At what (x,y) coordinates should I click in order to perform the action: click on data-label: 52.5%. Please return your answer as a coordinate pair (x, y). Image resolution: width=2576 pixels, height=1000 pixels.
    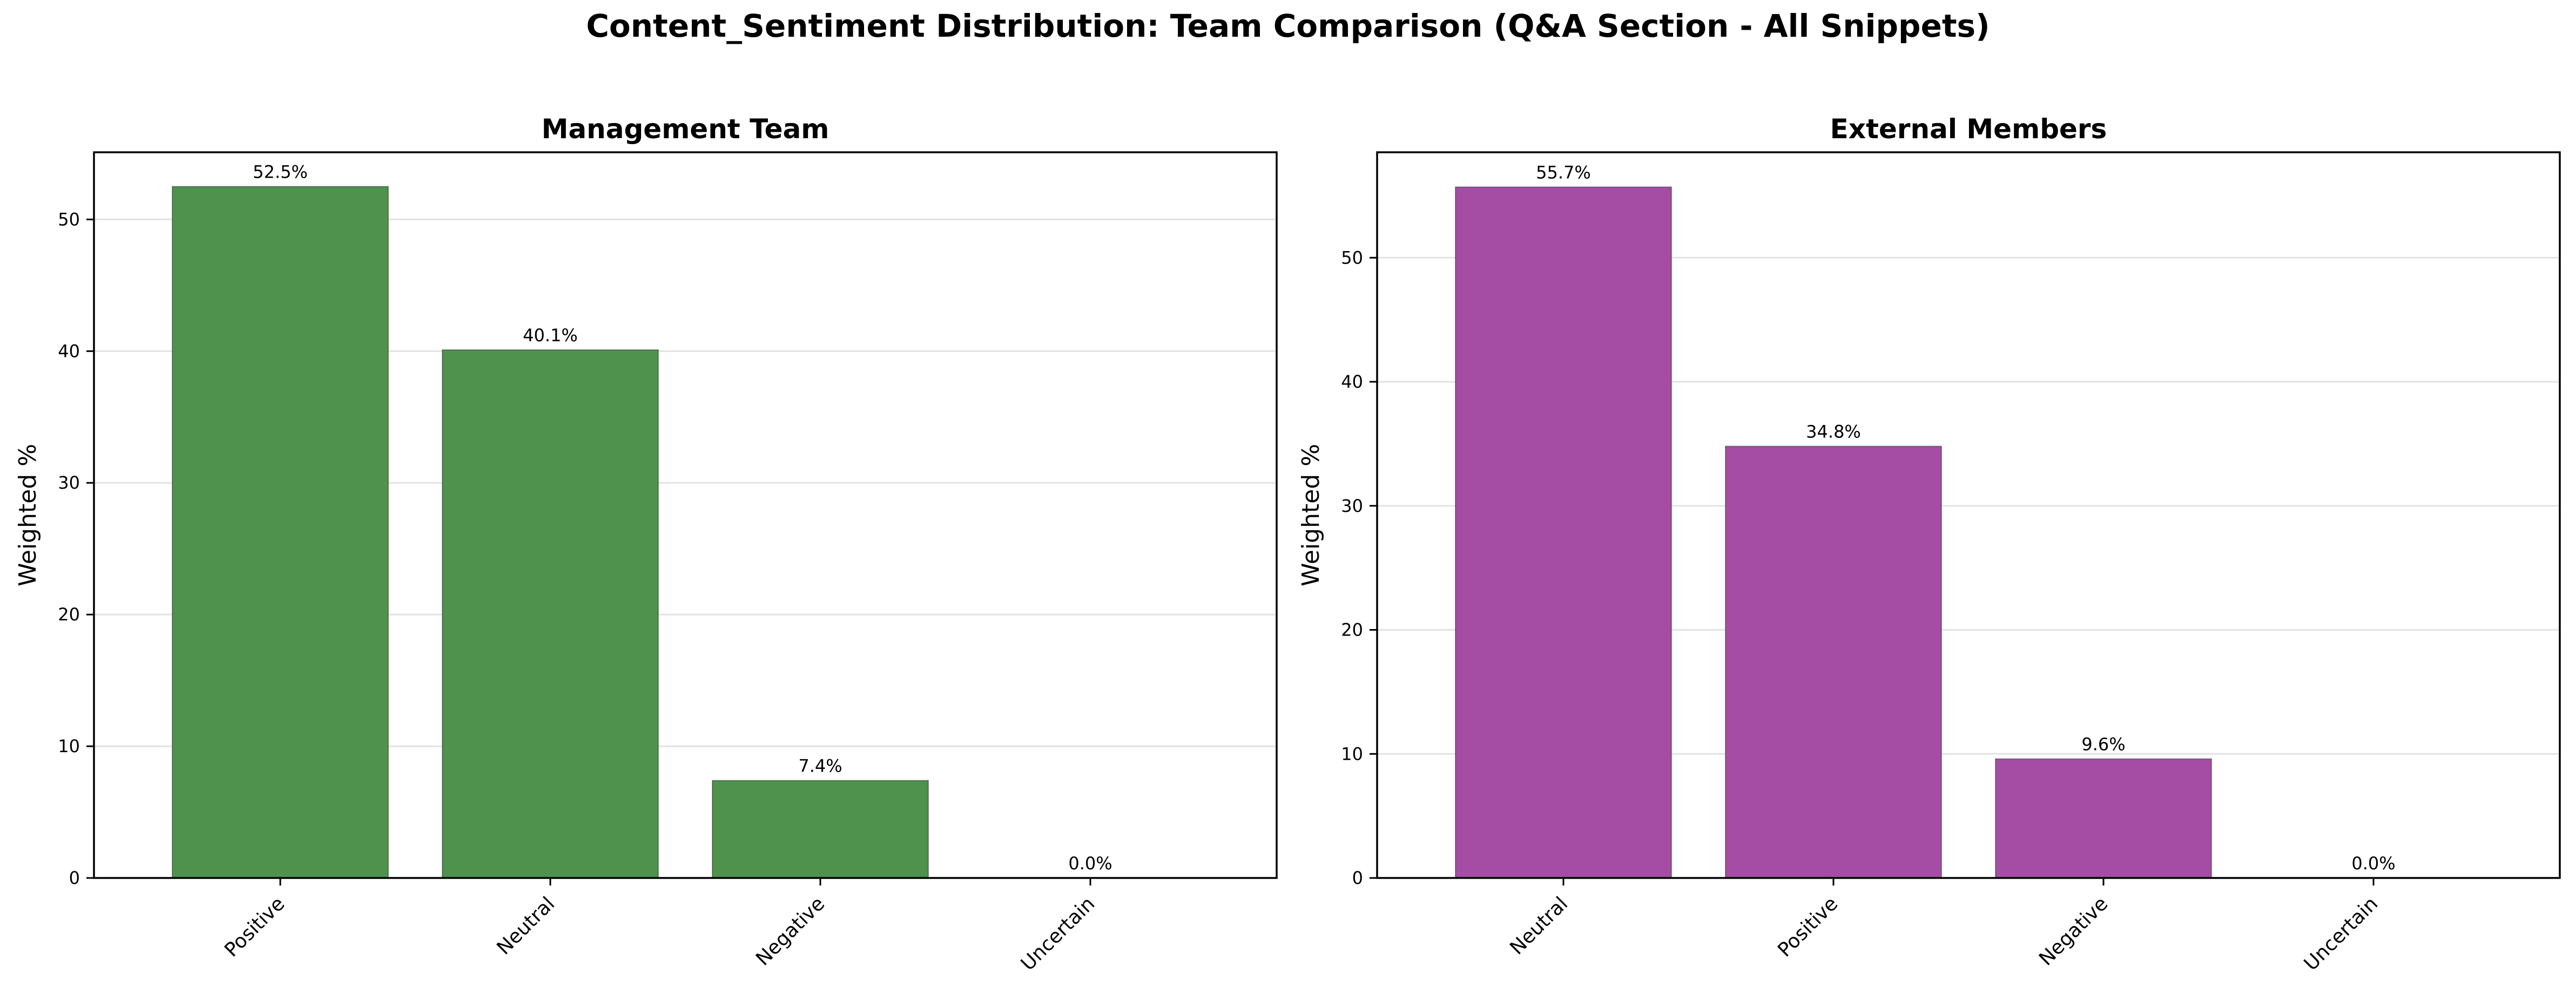
    Looking at the image, I should click on (280, 171).